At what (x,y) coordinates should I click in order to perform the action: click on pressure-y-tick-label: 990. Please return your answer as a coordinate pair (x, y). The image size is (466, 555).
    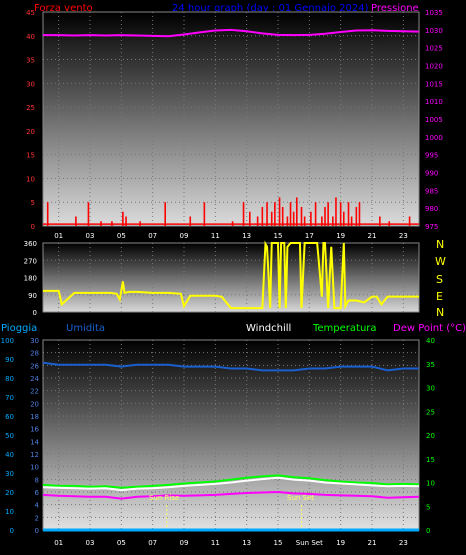
    Looking at the image, I should click on (431, 174).